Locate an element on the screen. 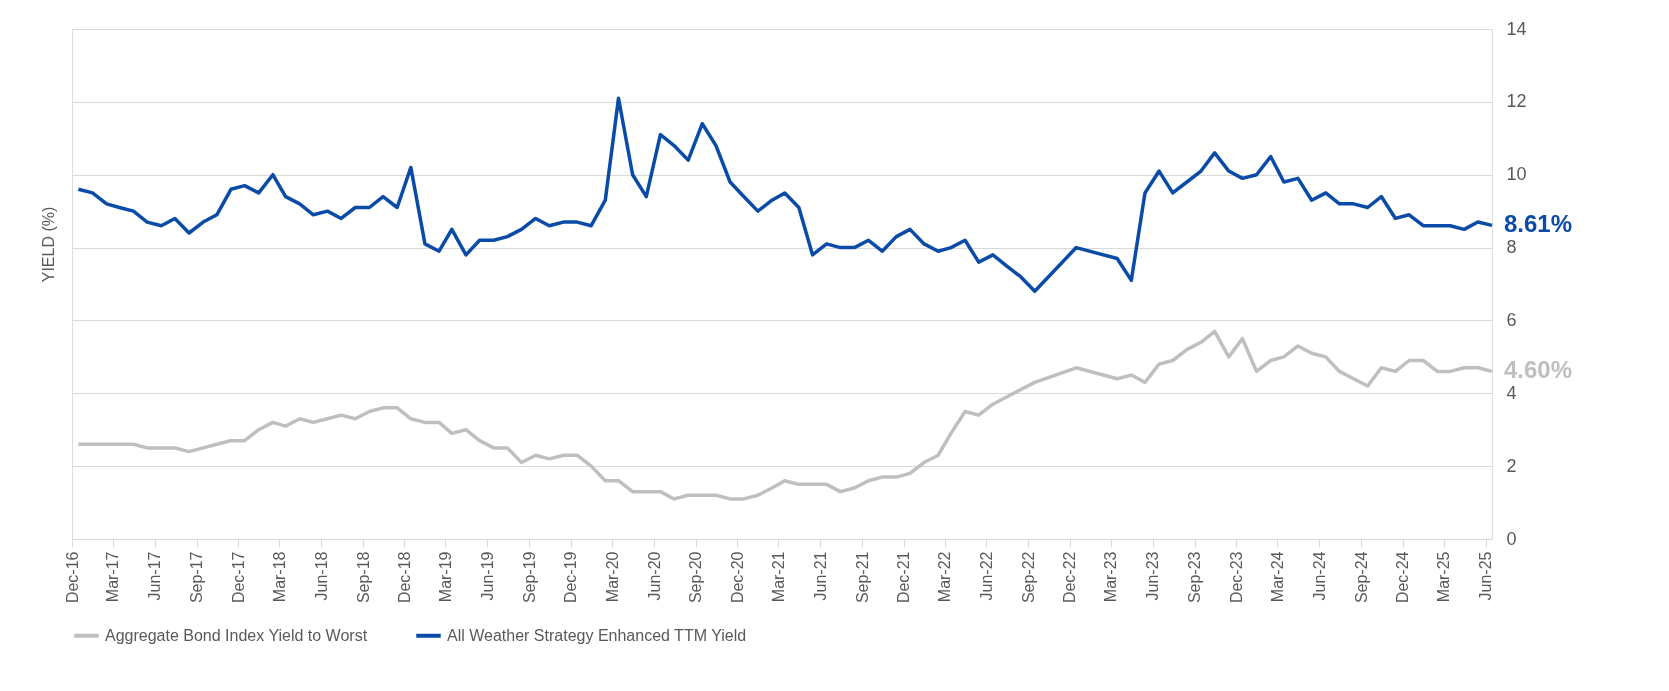  x-tick-label: Sep-24 is located at coordinates (1361, 577).